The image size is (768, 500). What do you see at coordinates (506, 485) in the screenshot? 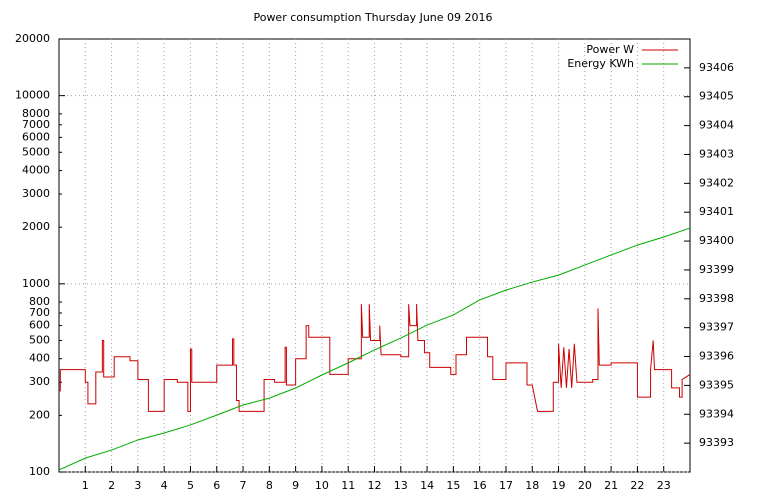
I see `x-tick-label: 17` at bounding box center [506, 485].